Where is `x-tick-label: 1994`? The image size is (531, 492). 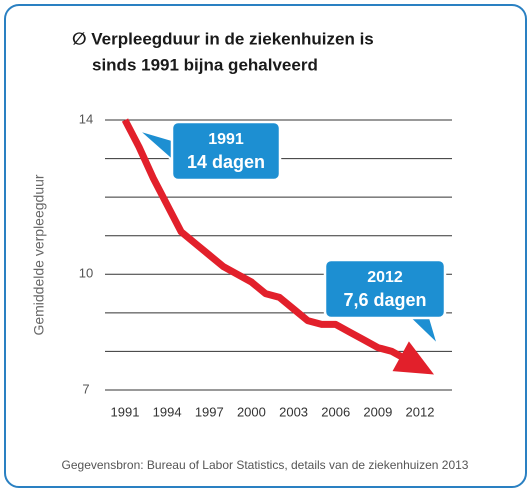 x-tick-label: 1994 is located at coordinates (167, 411).